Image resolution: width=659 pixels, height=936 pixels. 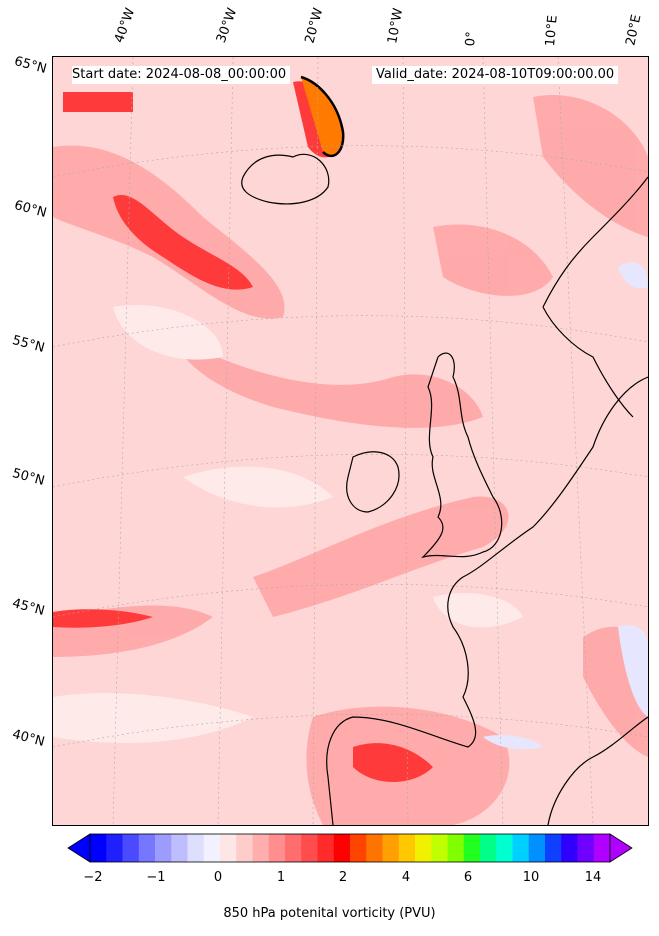 I want to click on lon-label-10e: 10°E, so click(x=552, y=31).